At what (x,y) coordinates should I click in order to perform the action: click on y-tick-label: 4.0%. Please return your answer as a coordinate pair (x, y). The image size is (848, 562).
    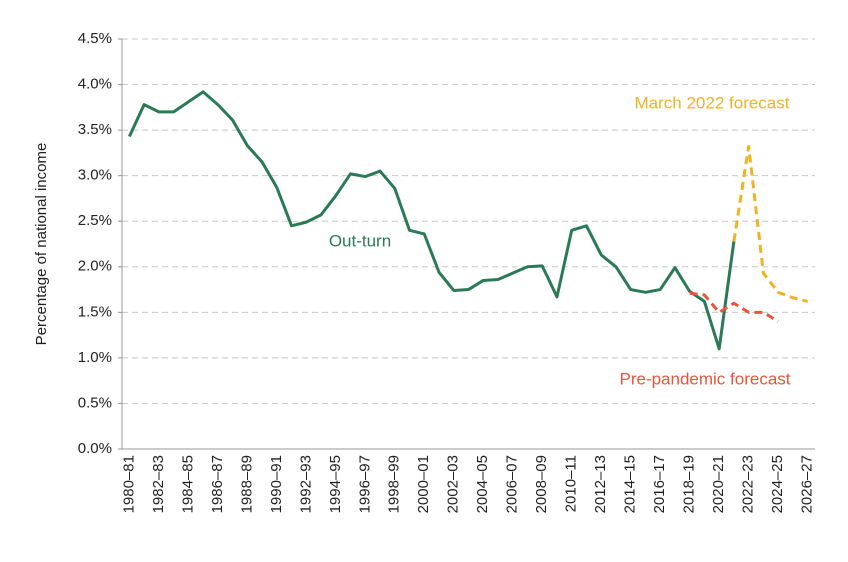
    Looking at the image, I should click on (95, 84).